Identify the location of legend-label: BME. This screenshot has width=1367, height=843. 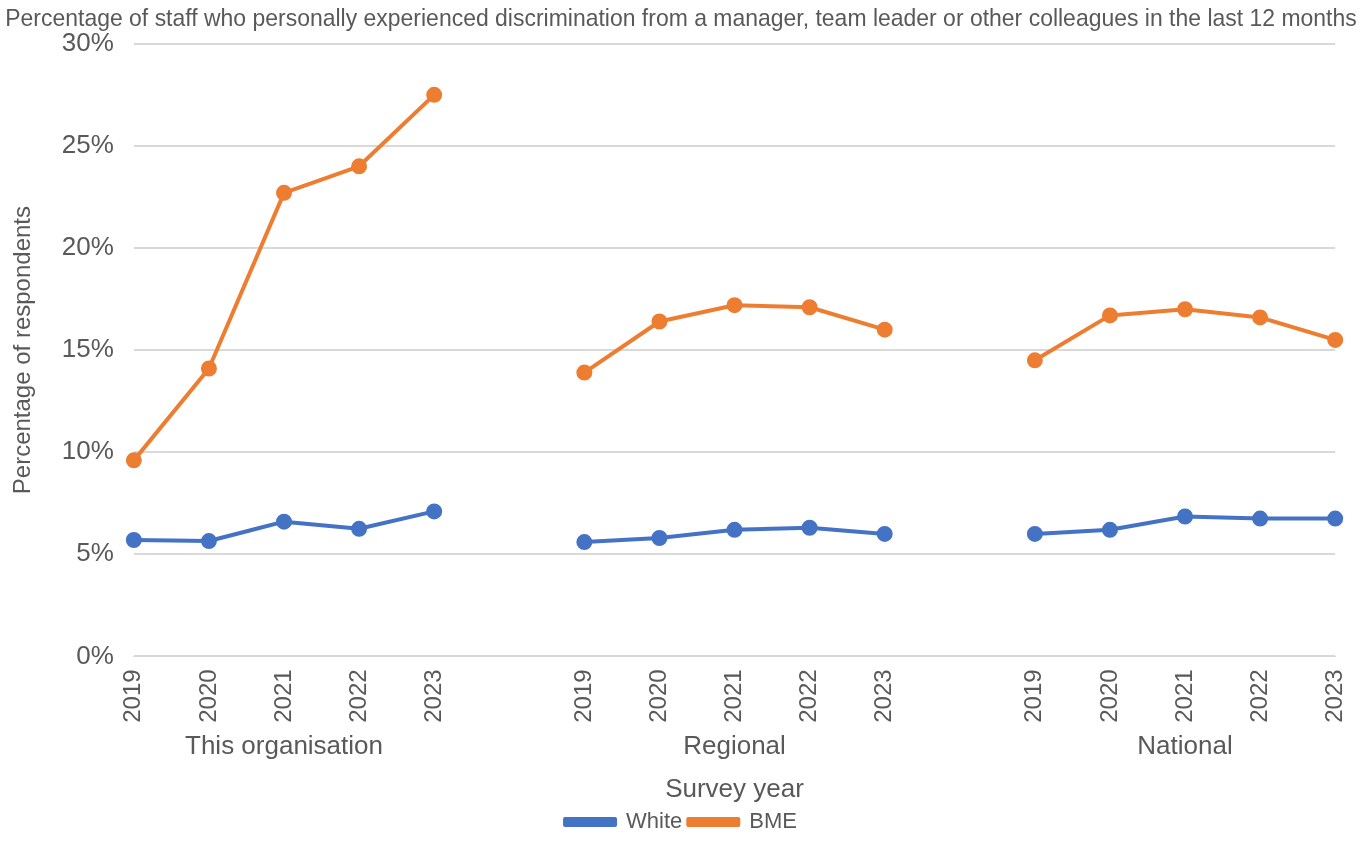
(773, 821).